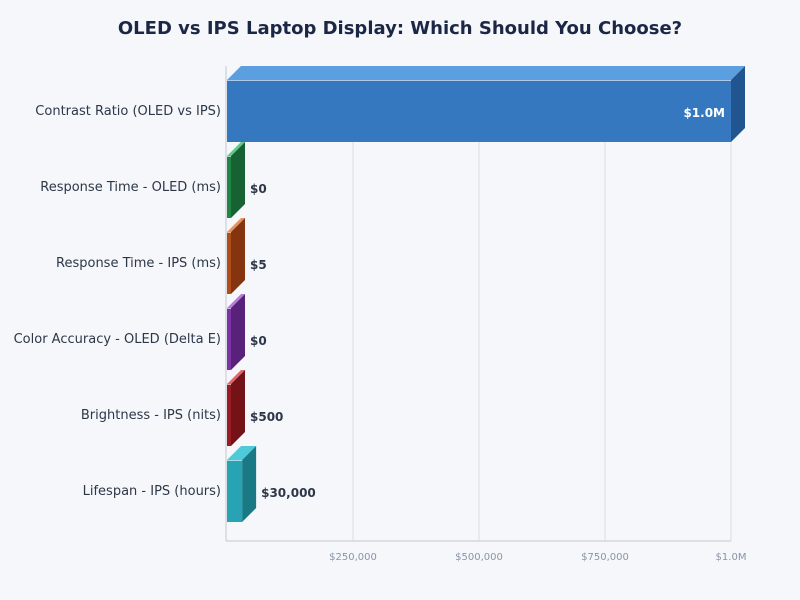 The image size is (800, 600). I want to click on data-label: $500, so click(266, 417).